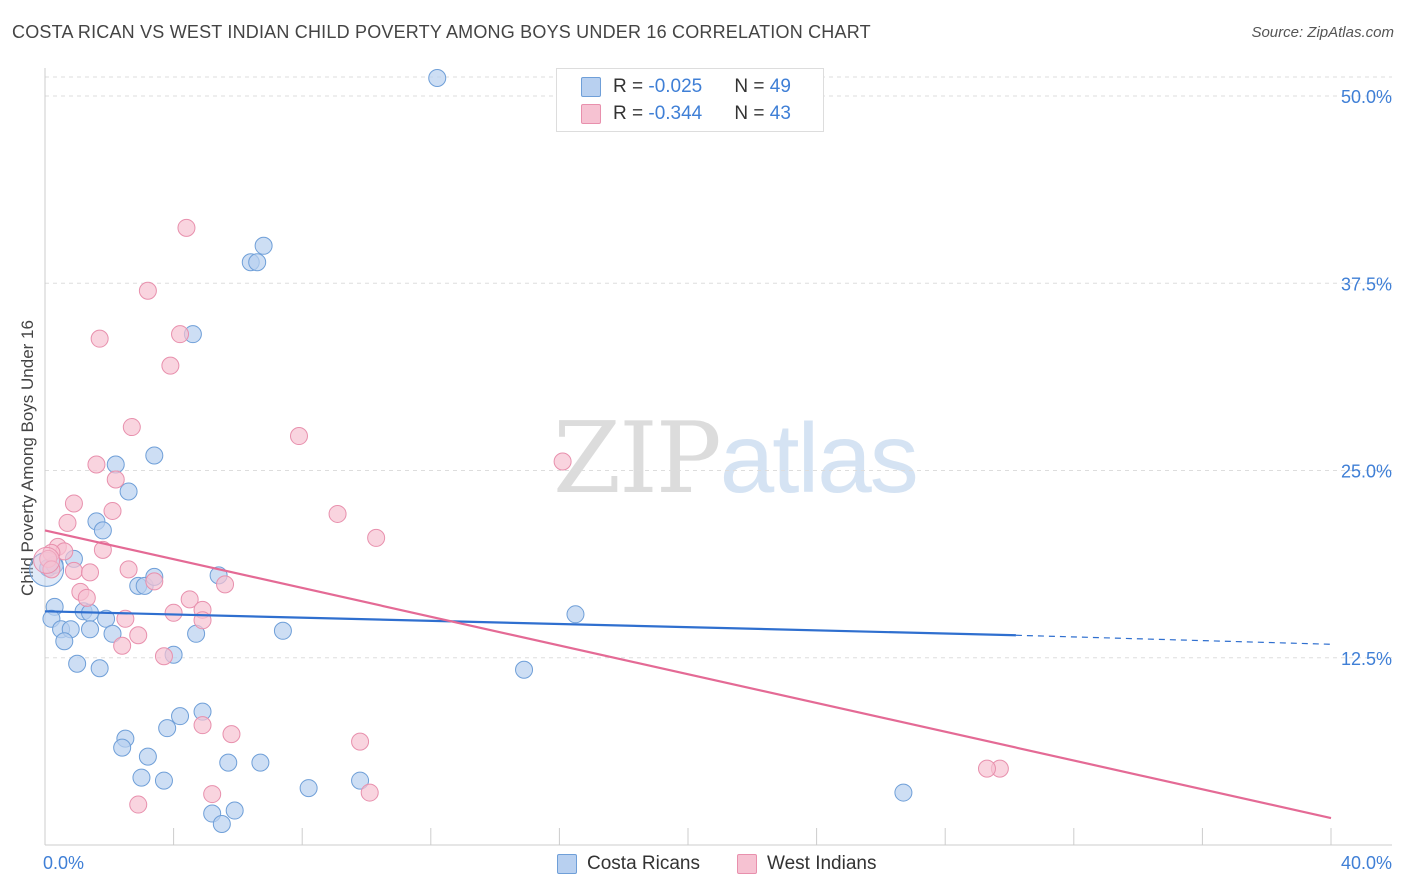 The width and height of the screenshot is (1406, 892). What do you see at coordinates (1322, 32) in the screenshot?
I see `source-credit: Source: ZipAtlas.com` at bounding box center [1322, 32].